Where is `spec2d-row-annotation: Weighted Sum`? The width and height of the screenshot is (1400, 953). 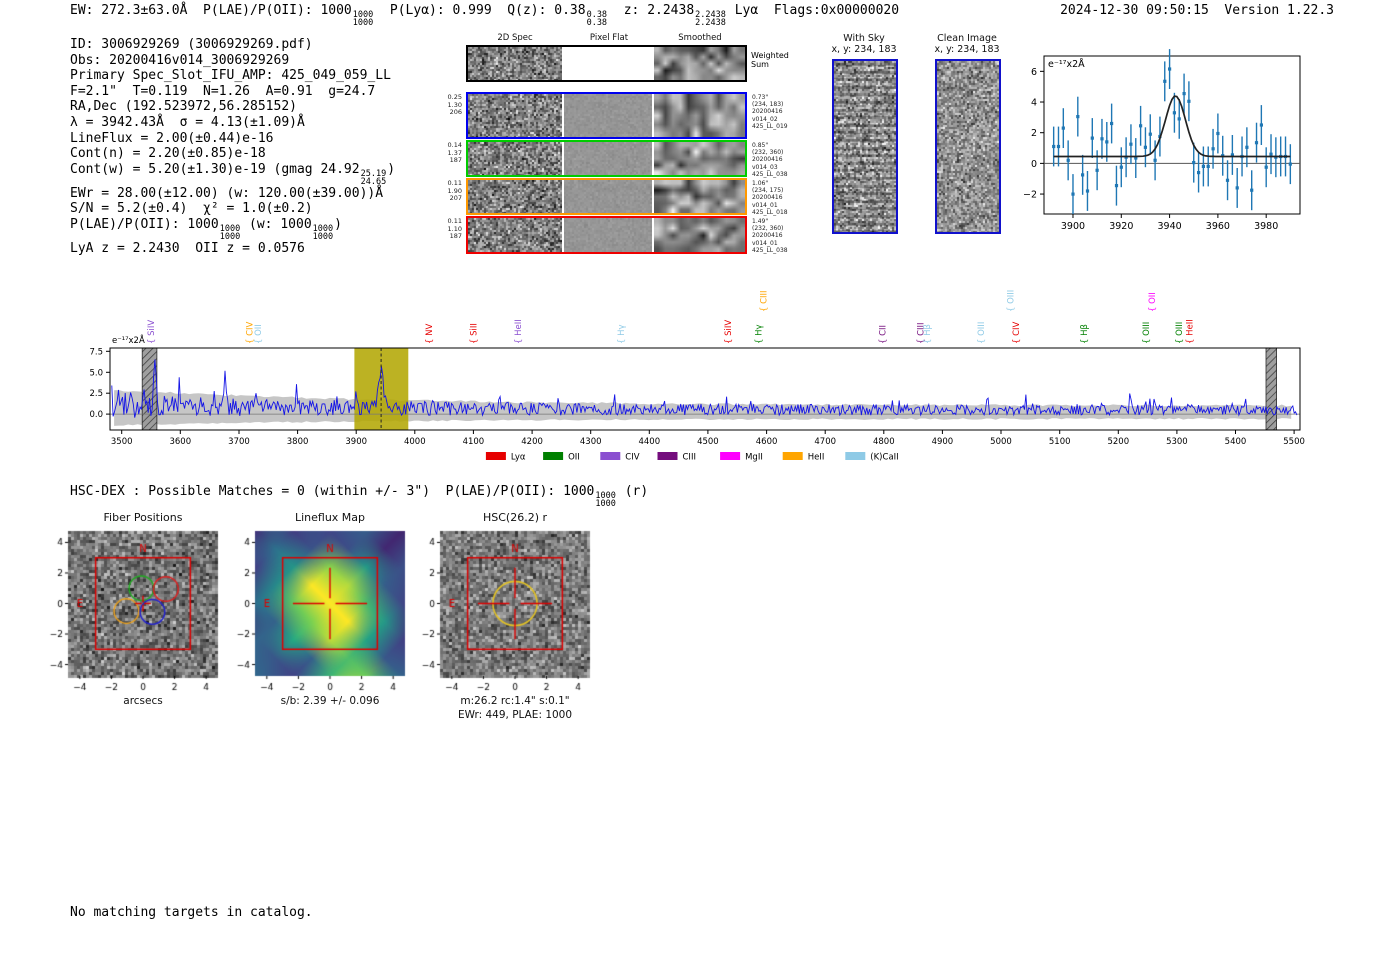 spec2d-row-annotation: Weighted Sum is located at coordinates (770, 60).